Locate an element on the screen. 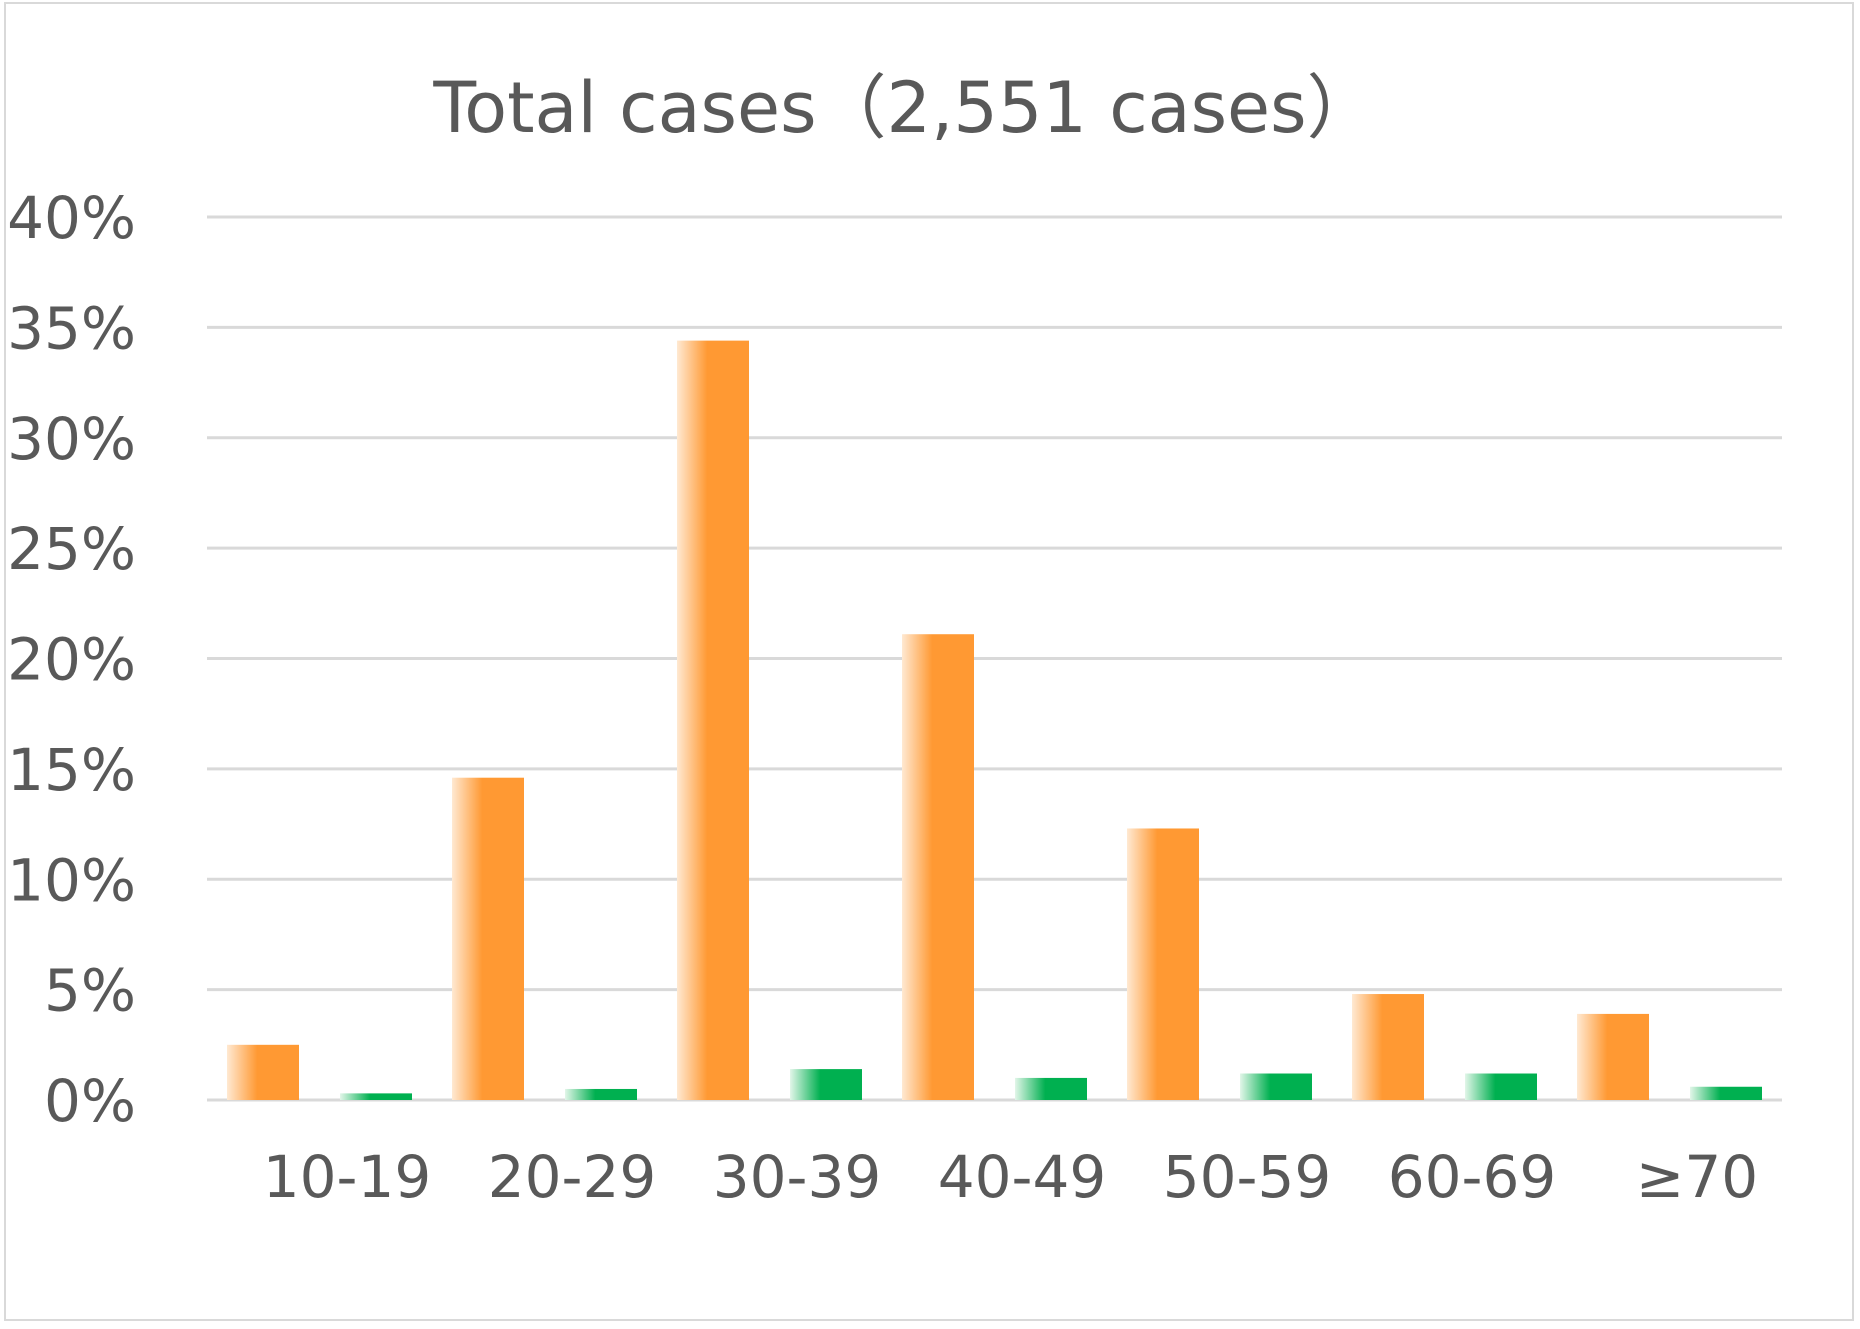  y-tick-label: 15% is located at coordinates (71, 770).